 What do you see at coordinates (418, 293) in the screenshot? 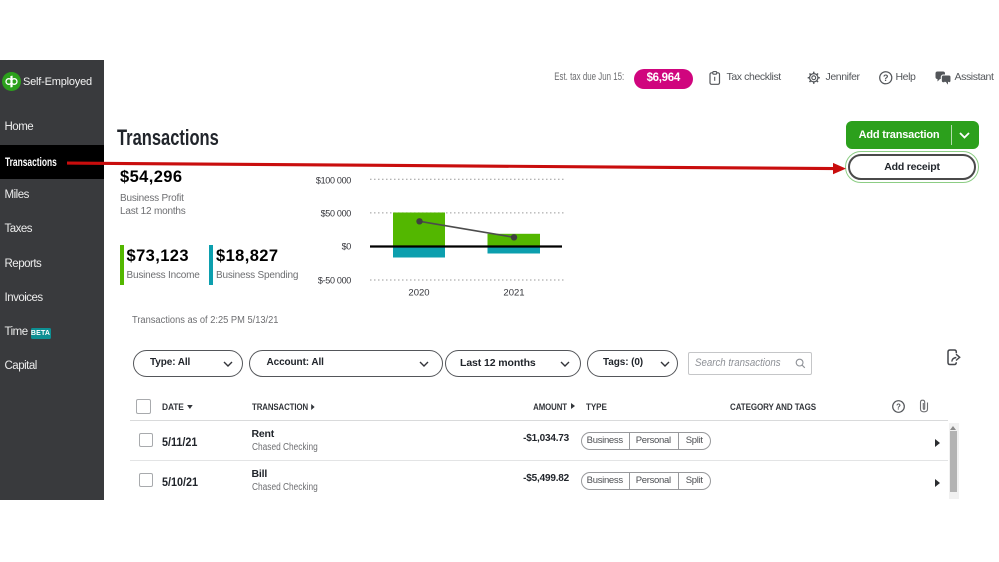
I see `svg-text: 2020` at bounding box center [418, 293].